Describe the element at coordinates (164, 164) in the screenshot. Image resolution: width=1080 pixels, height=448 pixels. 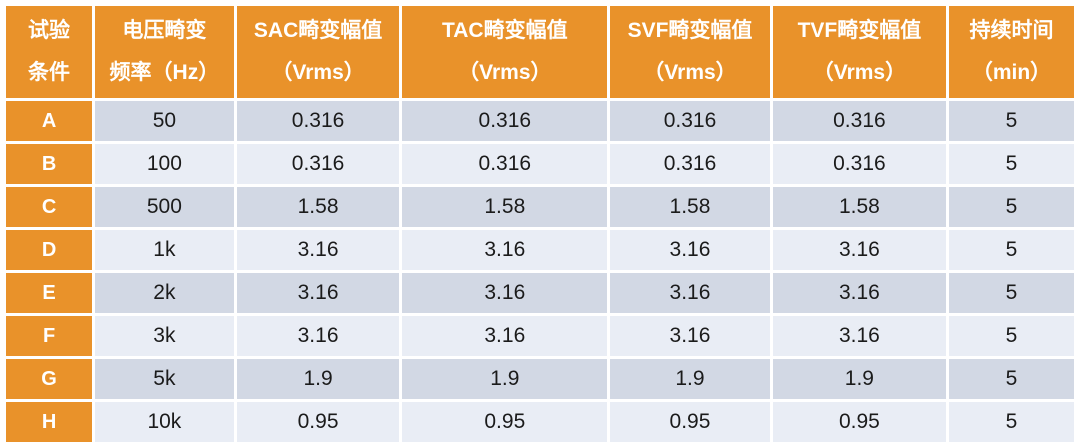
I see `data-cell: 100` at that location.